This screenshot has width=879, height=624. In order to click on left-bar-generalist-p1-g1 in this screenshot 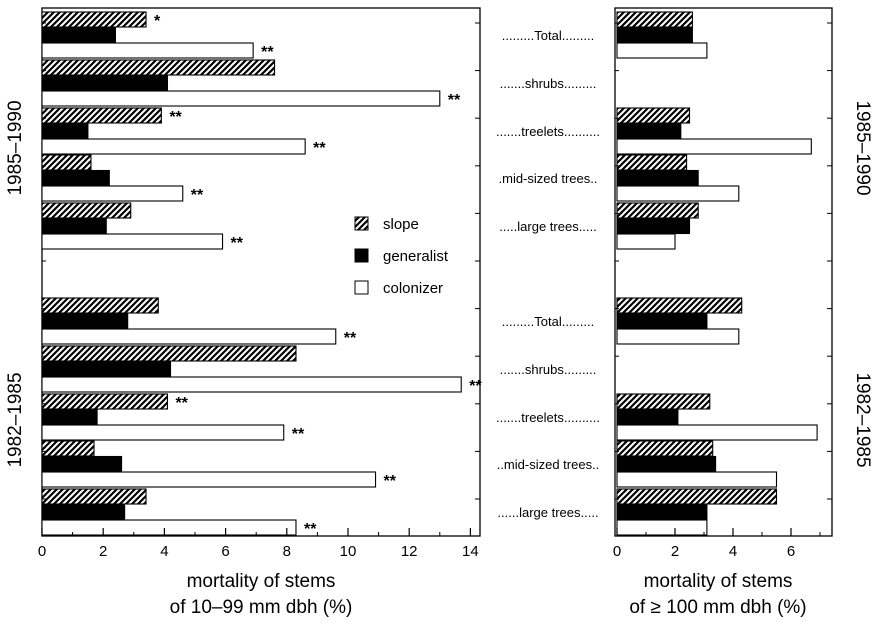, I will do `click(106, 369)`.